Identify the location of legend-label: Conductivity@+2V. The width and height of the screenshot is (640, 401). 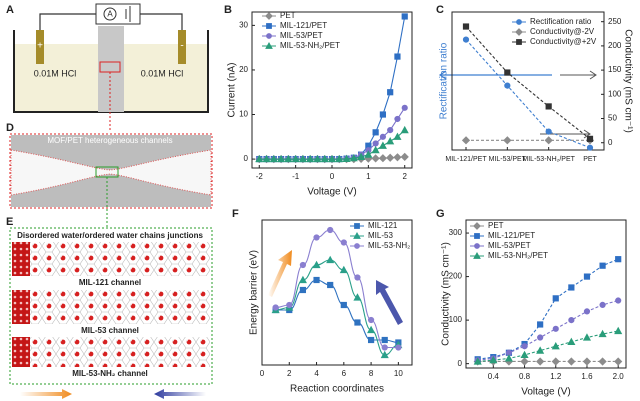
(563, 41).